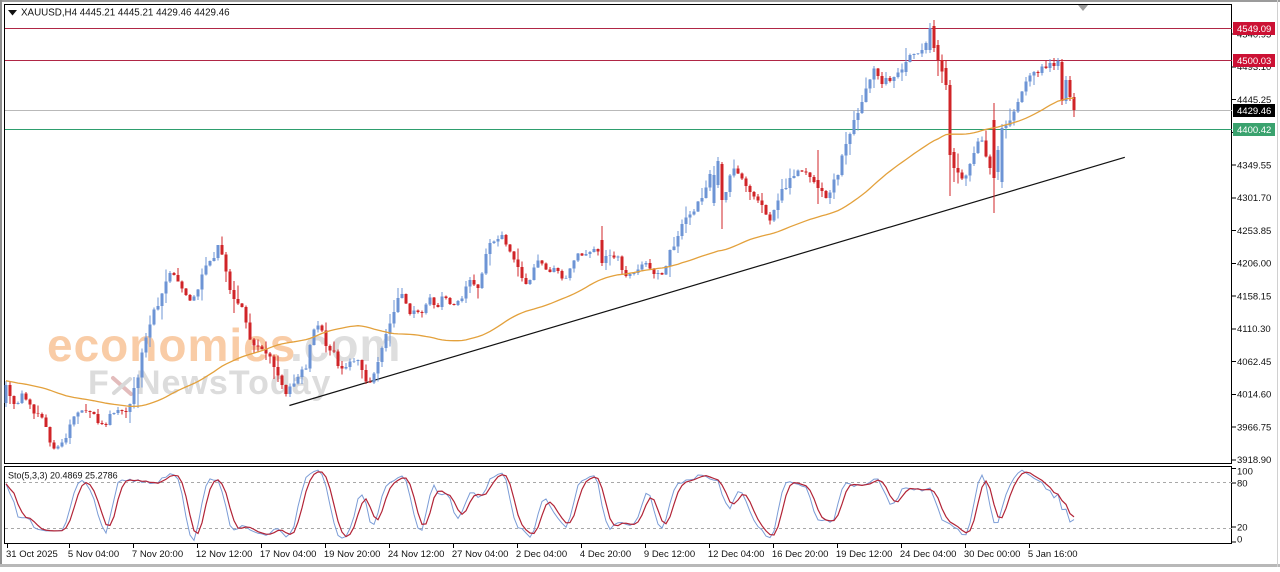 The height and width of the screenshot is (572, 1280). What do you see at coordinates (1239, 539) in the screenshot?
I see `svg-text: 0` at bounding box center [1239, 539].